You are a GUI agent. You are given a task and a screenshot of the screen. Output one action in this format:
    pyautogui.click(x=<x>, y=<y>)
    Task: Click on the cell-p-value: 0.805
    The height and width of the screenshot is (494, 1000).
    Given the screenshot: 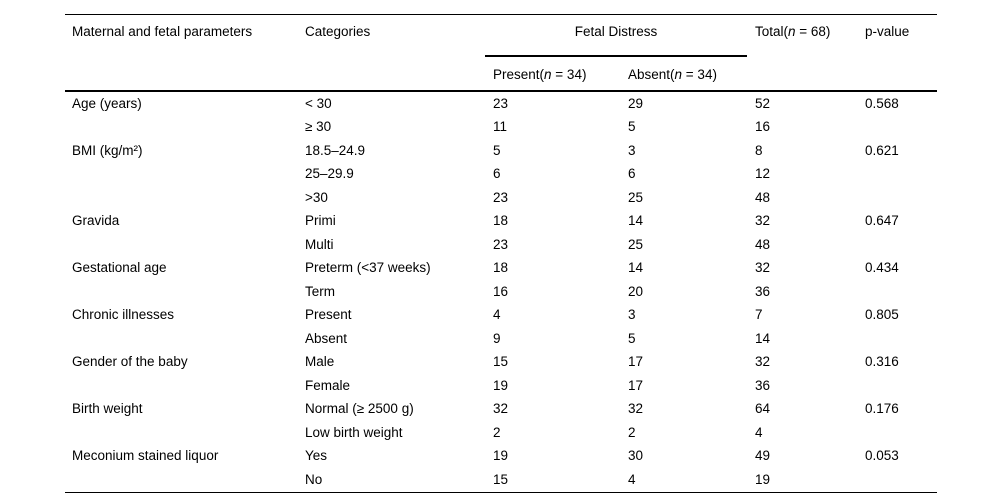 What is the action you would take?
    pyautogui.click(x=882, y=315)
    